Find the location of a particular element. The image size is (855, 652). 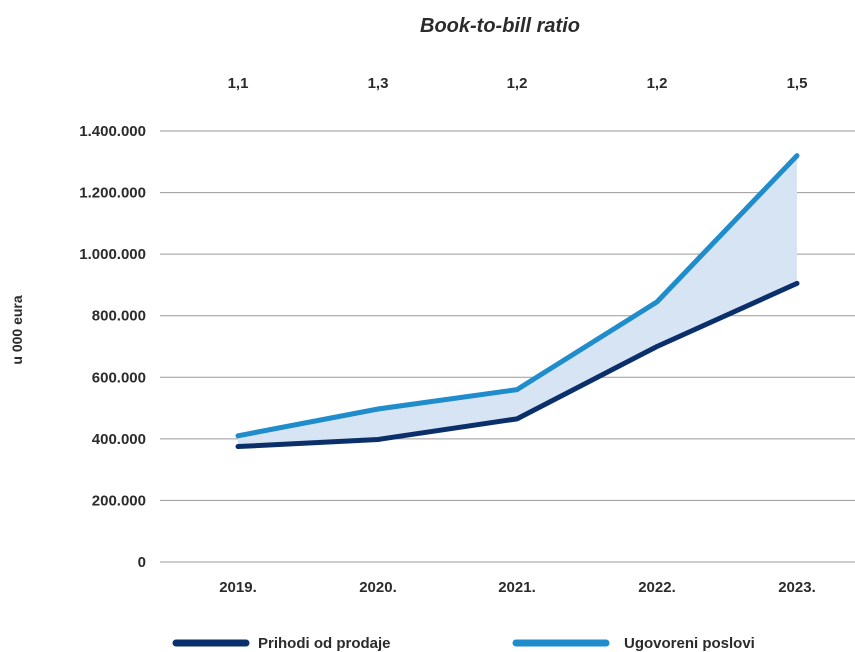

x-tick-label: 2023. is located at coordinates (797, 587).